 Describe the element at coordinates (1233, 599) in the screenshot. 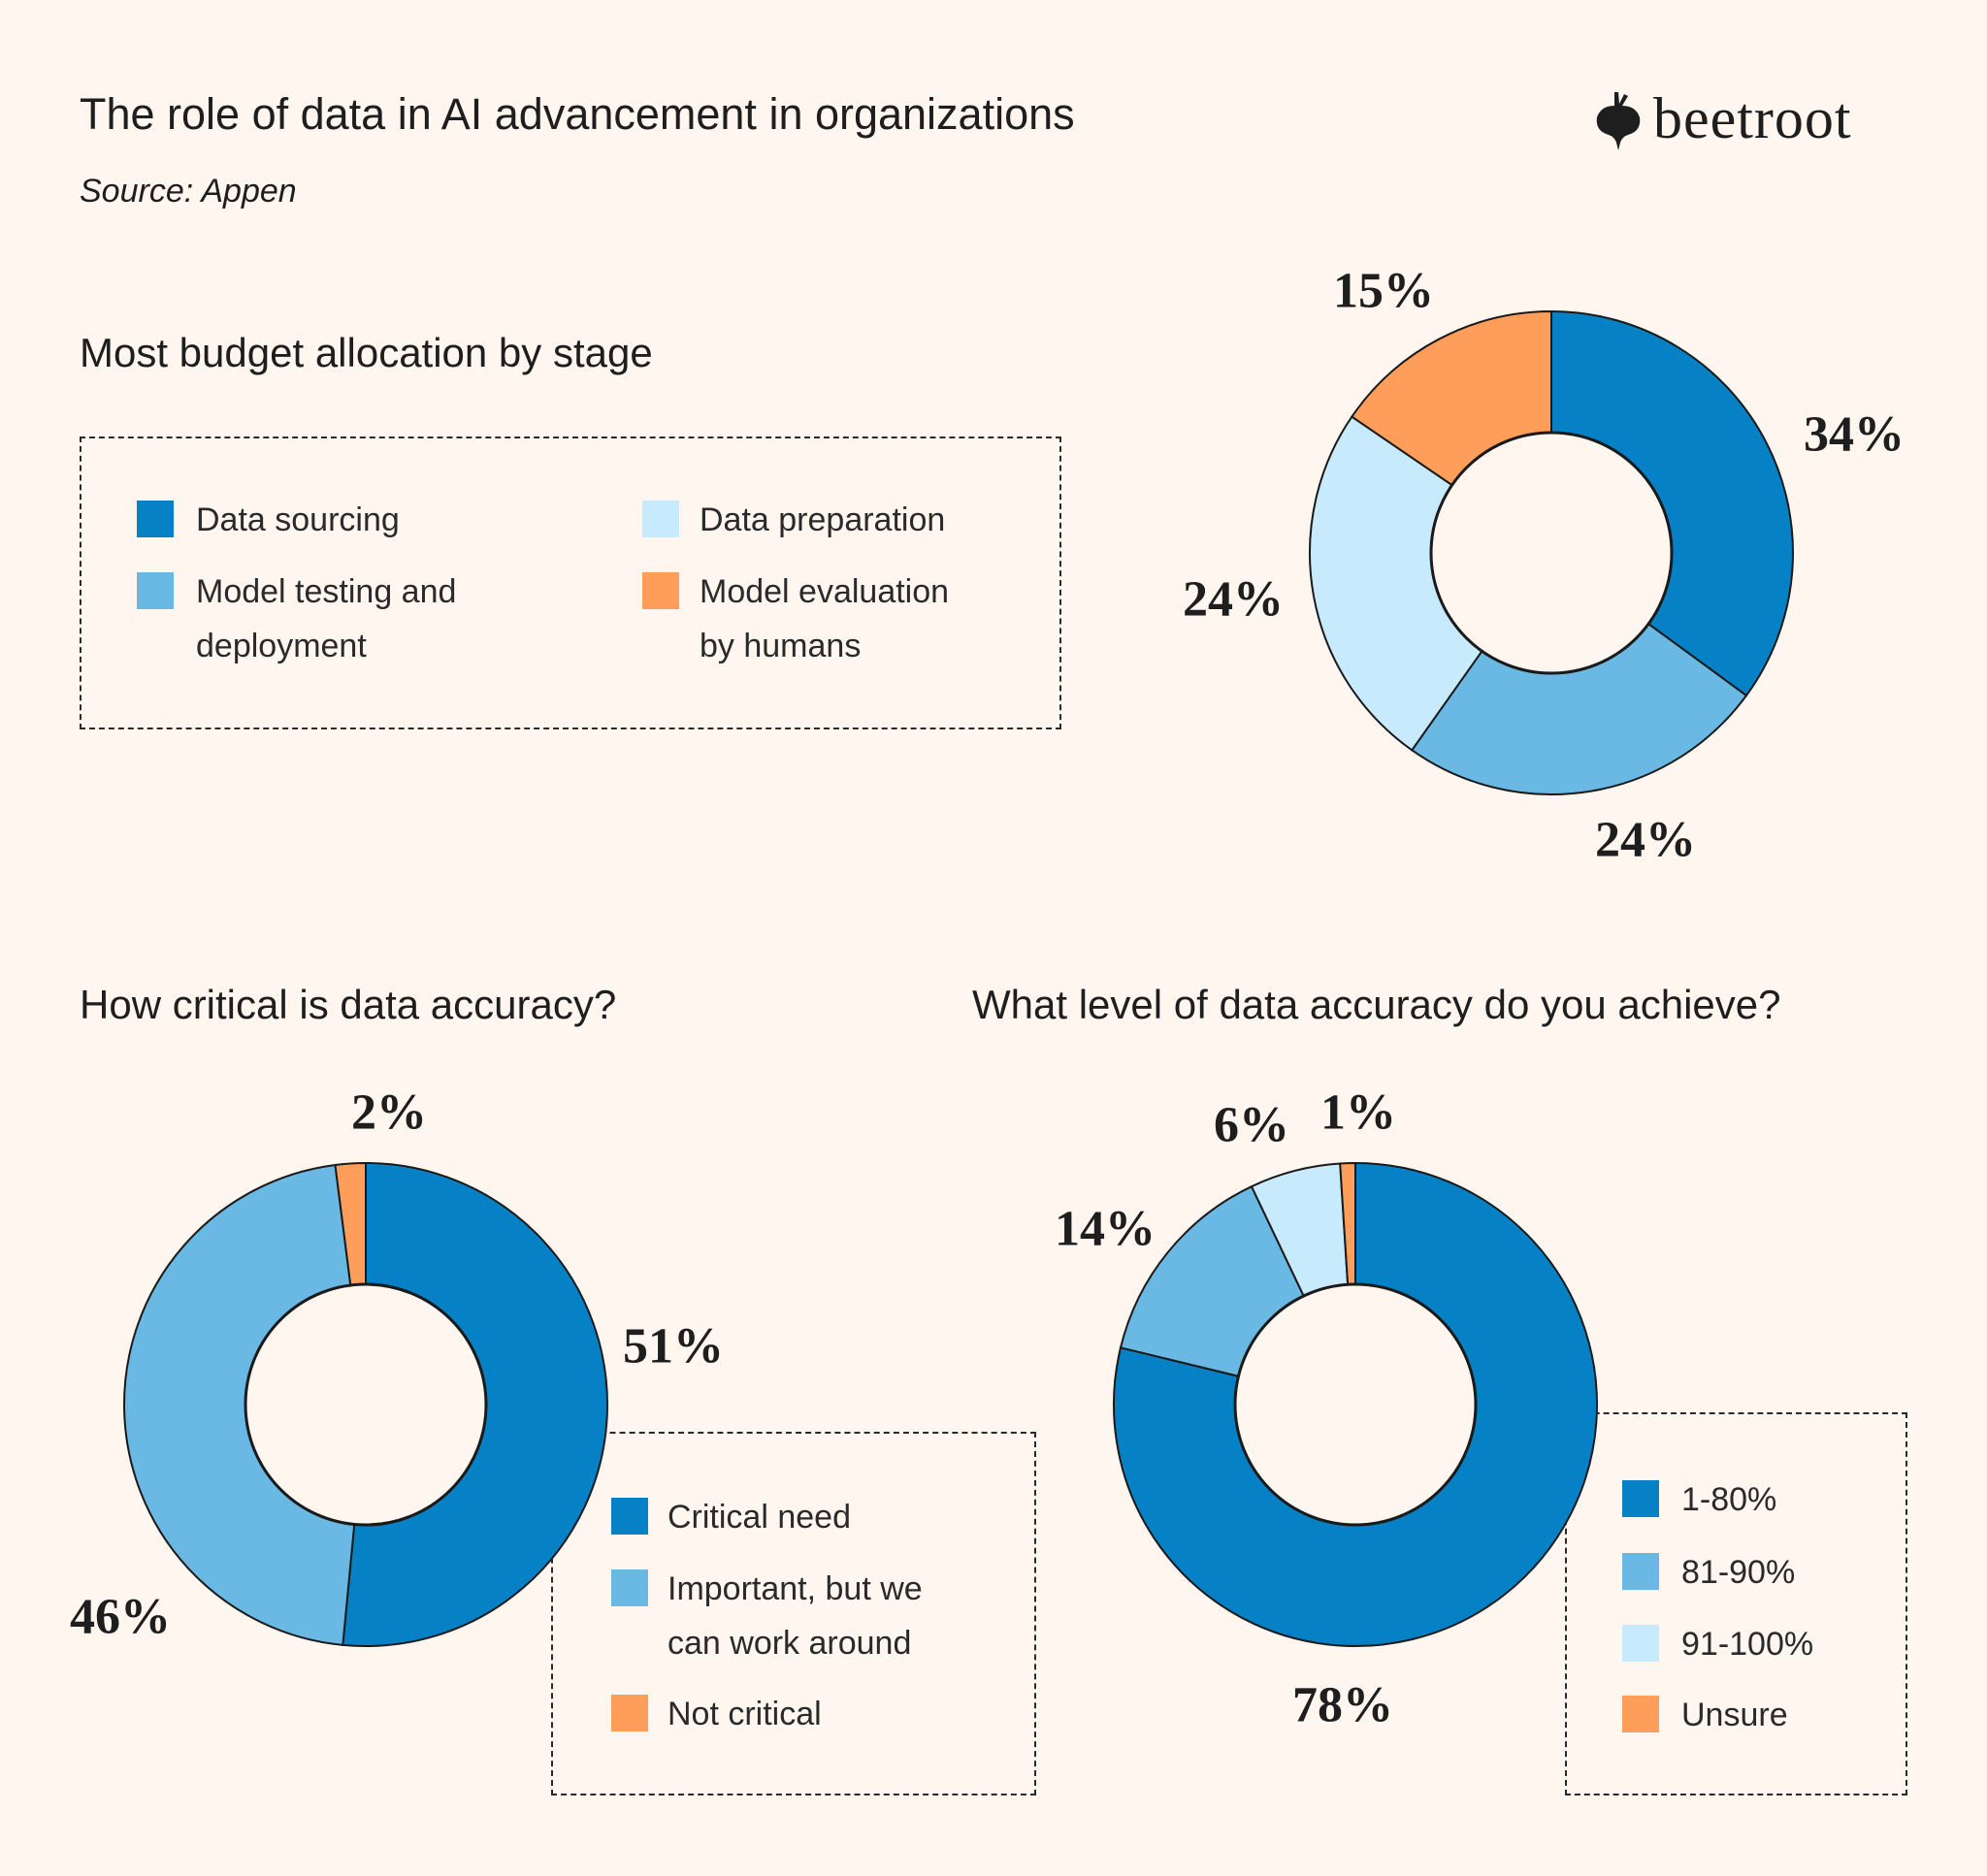

I see `pct-label-data-preparation: 24%` at that location.